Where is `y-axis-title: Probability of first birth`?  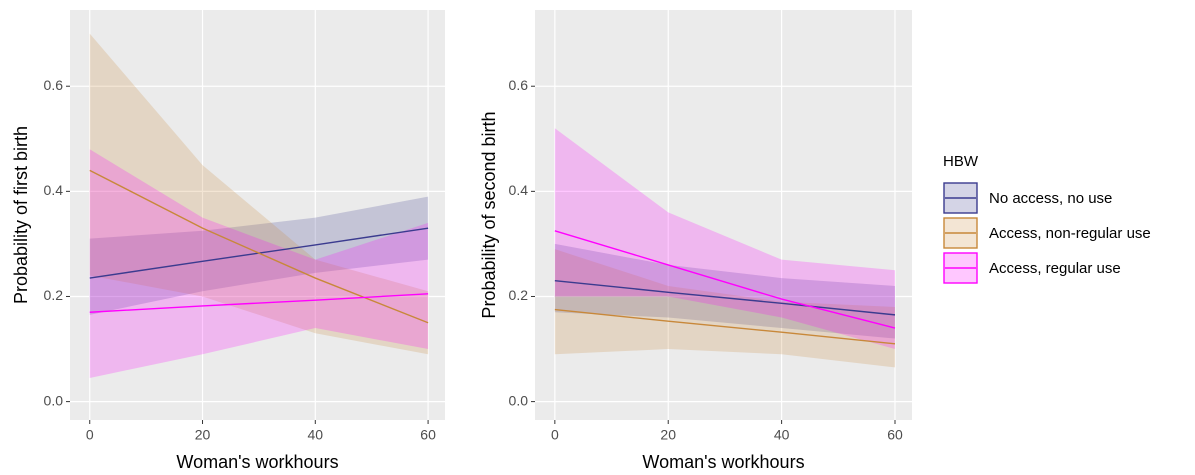
y-axis-title: Probability of first birth is located at coordinates (21, 215).